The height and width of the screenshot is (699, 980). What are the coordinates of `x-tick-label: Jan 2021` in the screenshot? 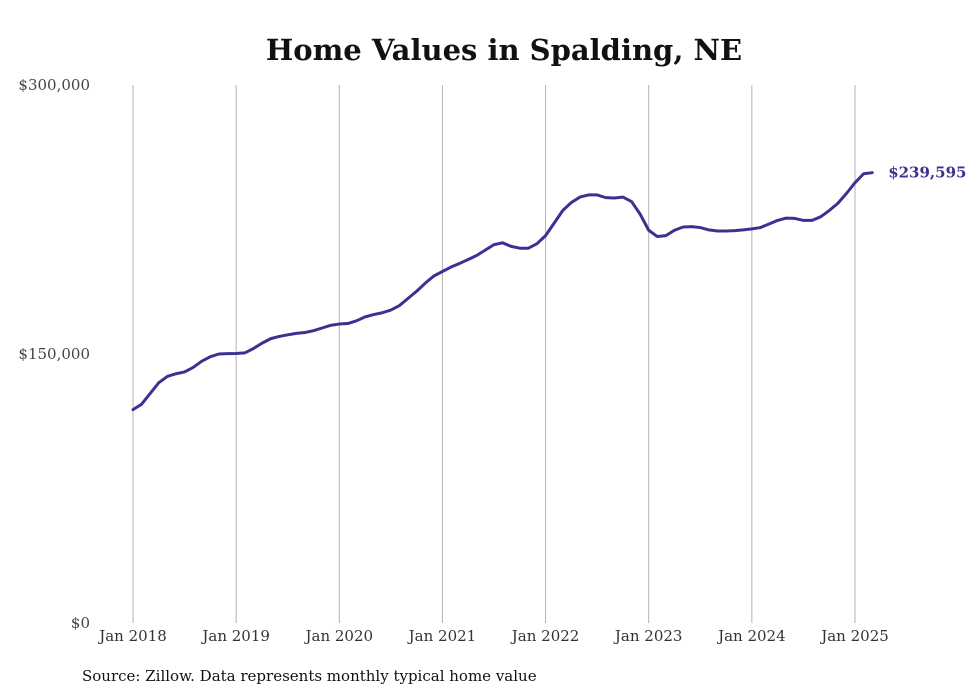 It's located at (442, 636).